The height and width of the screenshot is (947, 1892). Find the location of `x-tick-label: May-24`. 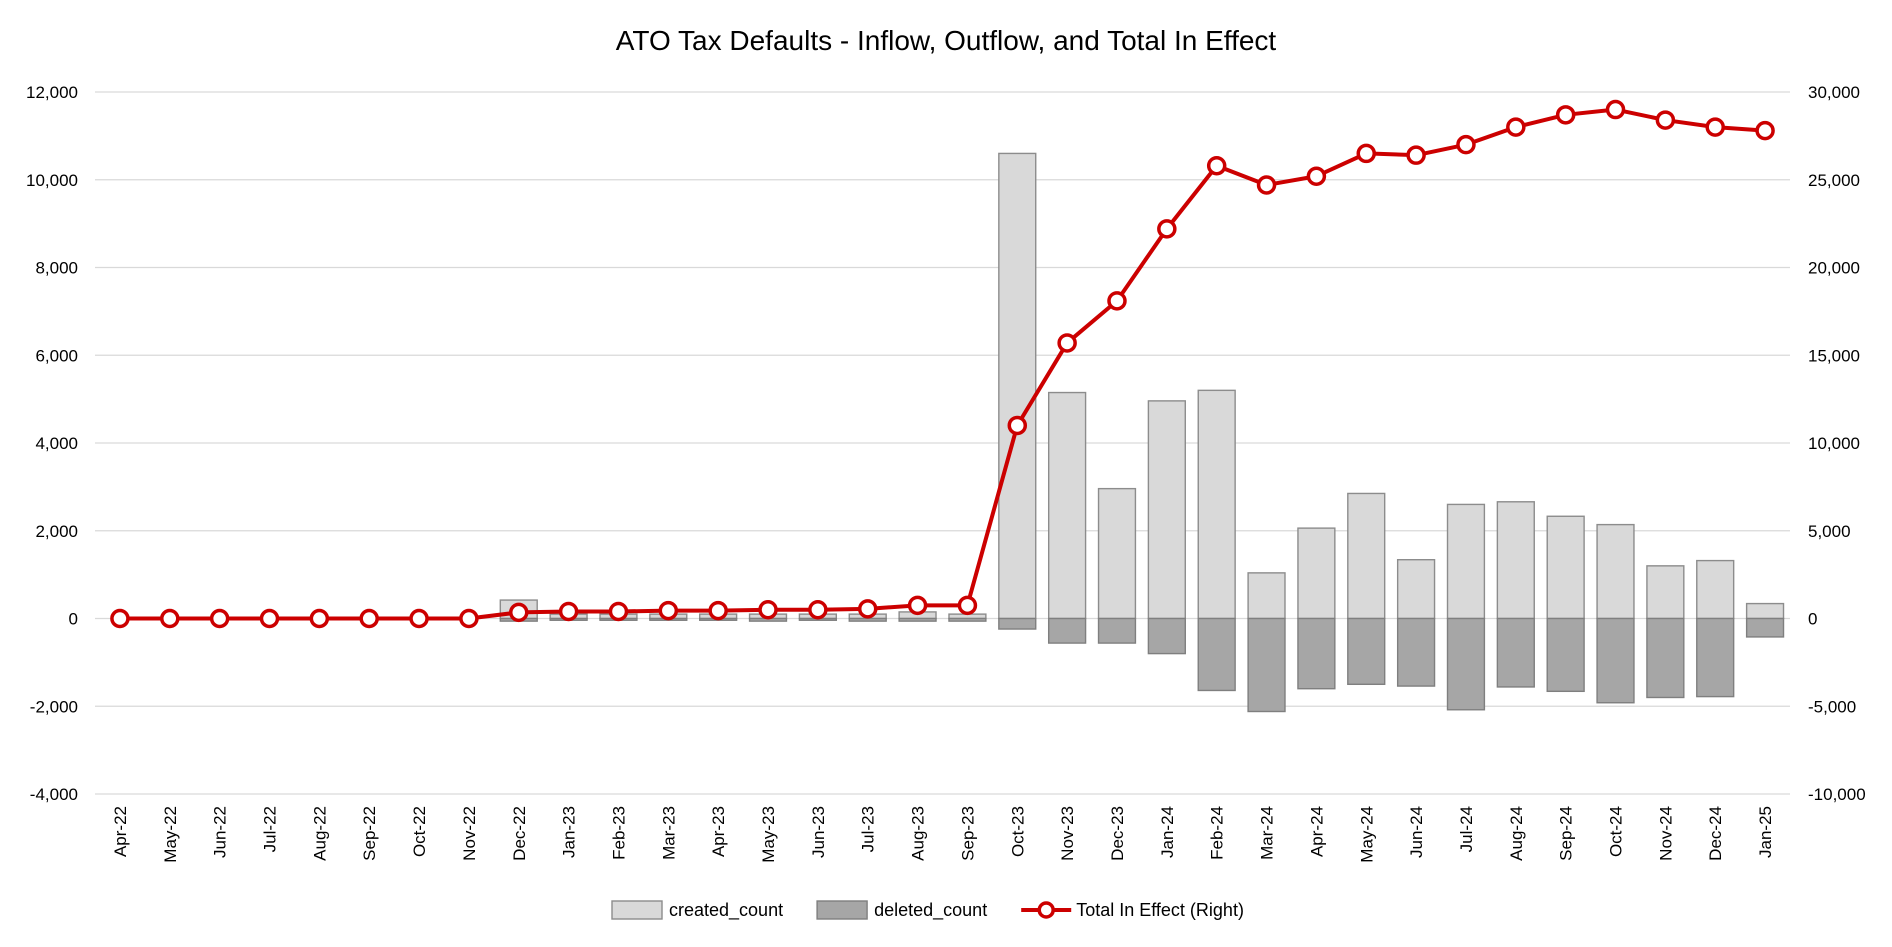

x-tick-label: May-24 is located at coordinates (1366, 834).